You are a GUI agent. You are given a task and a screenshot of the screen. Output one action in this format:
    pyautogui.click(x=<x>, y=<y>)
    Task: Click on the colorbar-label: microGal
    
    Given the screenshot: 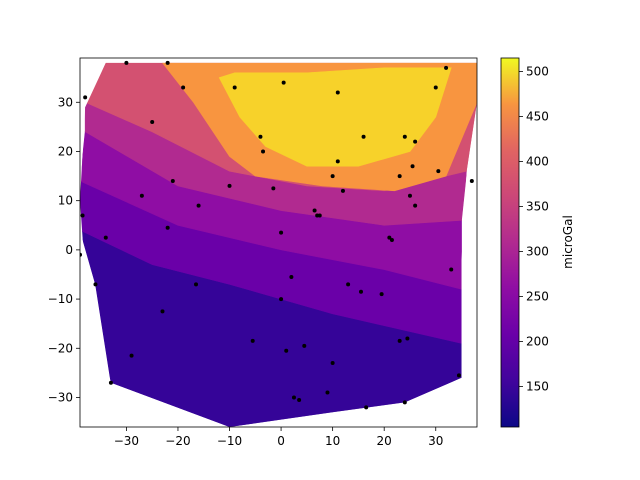 What is the action you would take?
    pyautogui.click(x=568, y=242)
    